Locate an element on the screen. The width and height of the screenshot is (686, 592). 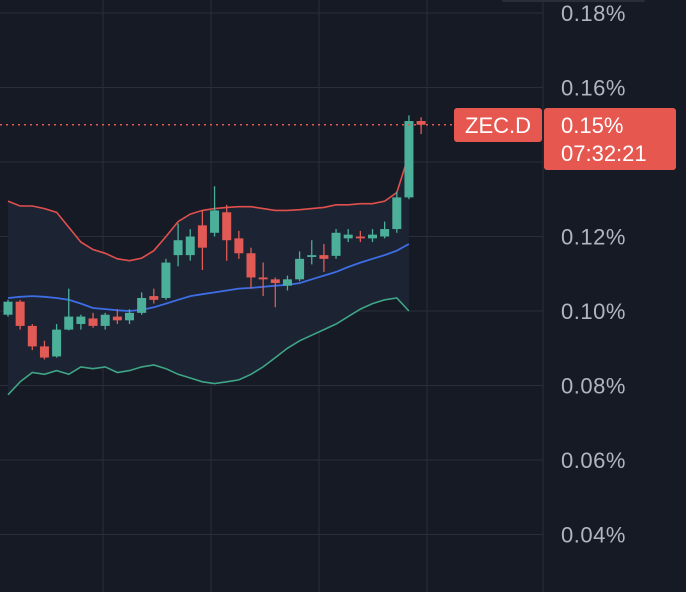
bar-countdown: 07:32:21 is located at coordinates (604, 153).